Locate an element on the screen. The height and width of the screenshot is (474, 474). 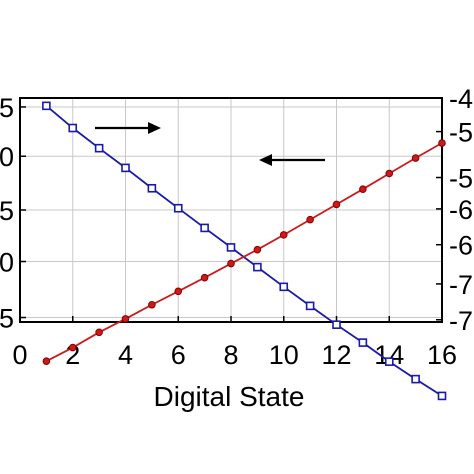
x-tick-label: 10 is located at coordinates (284, 355).